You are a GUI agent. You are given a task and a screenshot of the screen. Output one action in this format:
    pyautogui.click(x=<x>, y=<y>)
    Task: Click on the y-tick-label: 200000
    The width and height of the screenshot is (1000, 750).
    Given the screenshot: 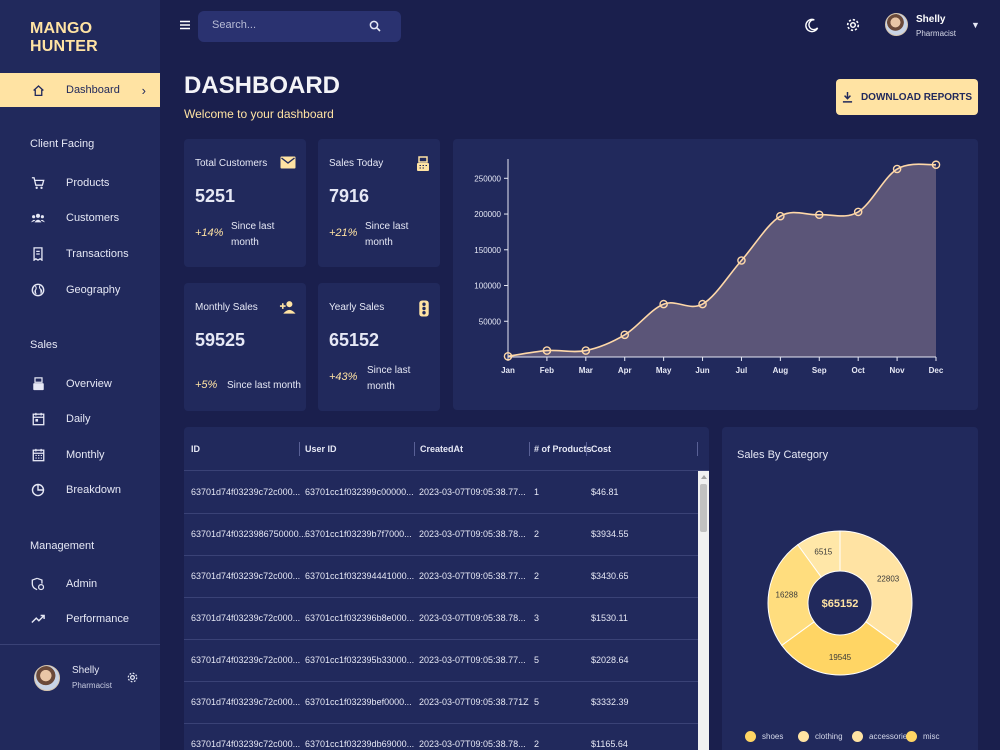 What is the action you would take?
    pyautogui.click(x=487, y=214)
    